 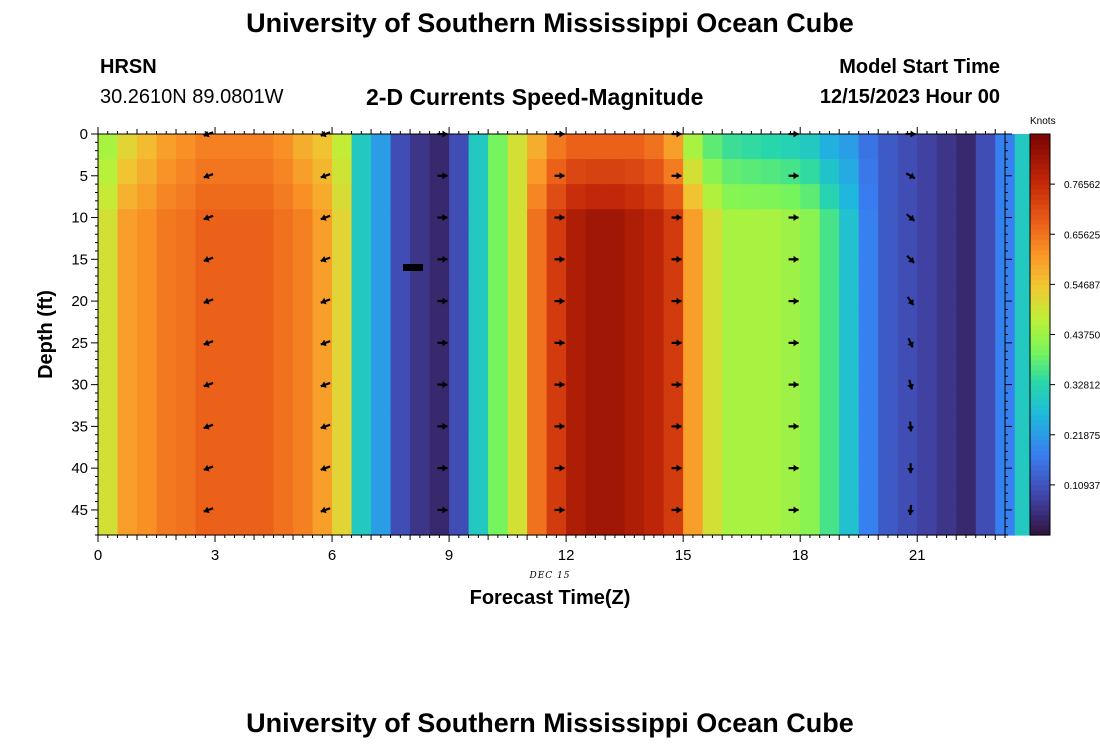 I want to click on heatmap-marker, so click(x=413, y=267).